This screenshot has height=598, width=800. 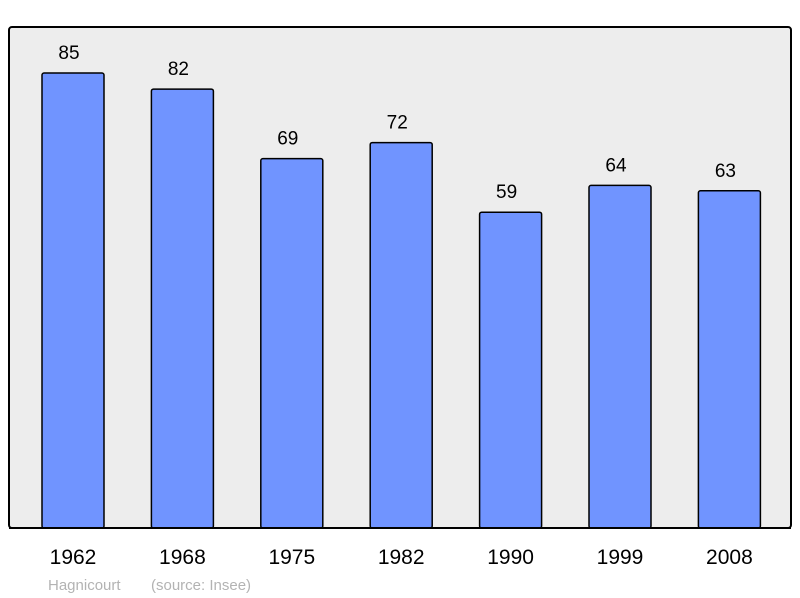 What do you see at coordinates (510, 557) in the screenshot?
I see `x-tick-1990: 1990` at bounding box center [510, 557].